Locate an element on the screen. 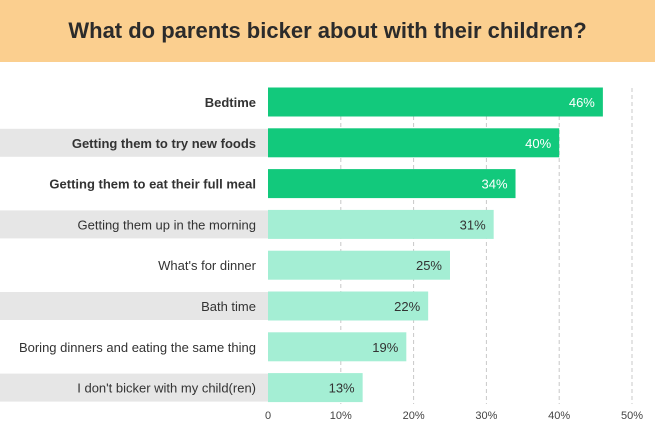 Image resolution: width=655 pixels, height=437 pixels. value-label: 31% is located at coordinates (473, 224).